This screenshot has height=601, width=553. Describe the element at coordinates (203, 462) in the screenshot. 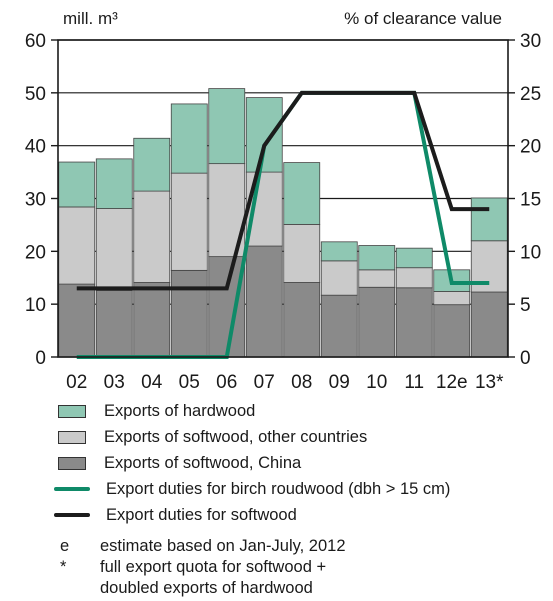

I see `legend-label: Exports of softwood, China` at that location.